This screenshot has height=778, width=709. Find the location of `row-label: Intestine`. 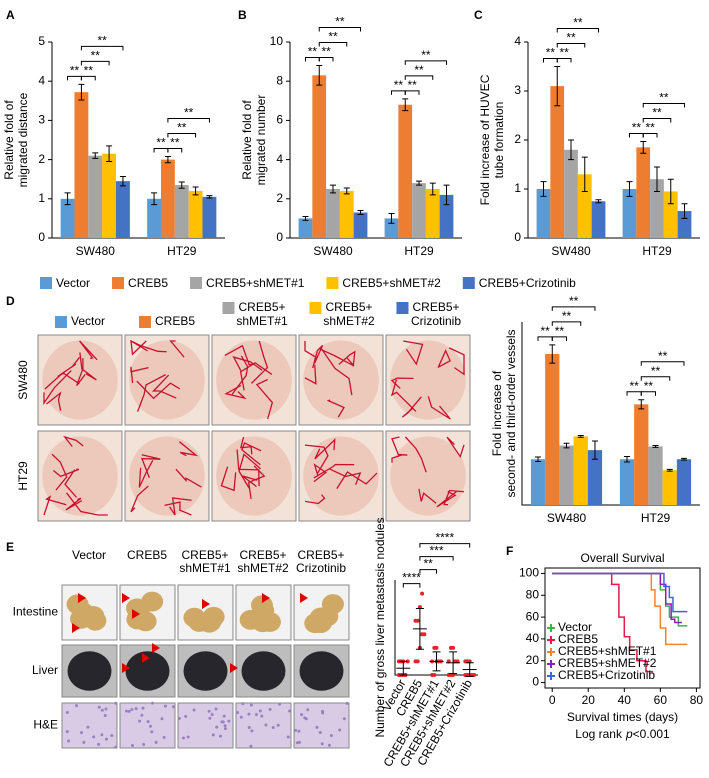

row-label: Intestine is located at coordinates (36, 612).